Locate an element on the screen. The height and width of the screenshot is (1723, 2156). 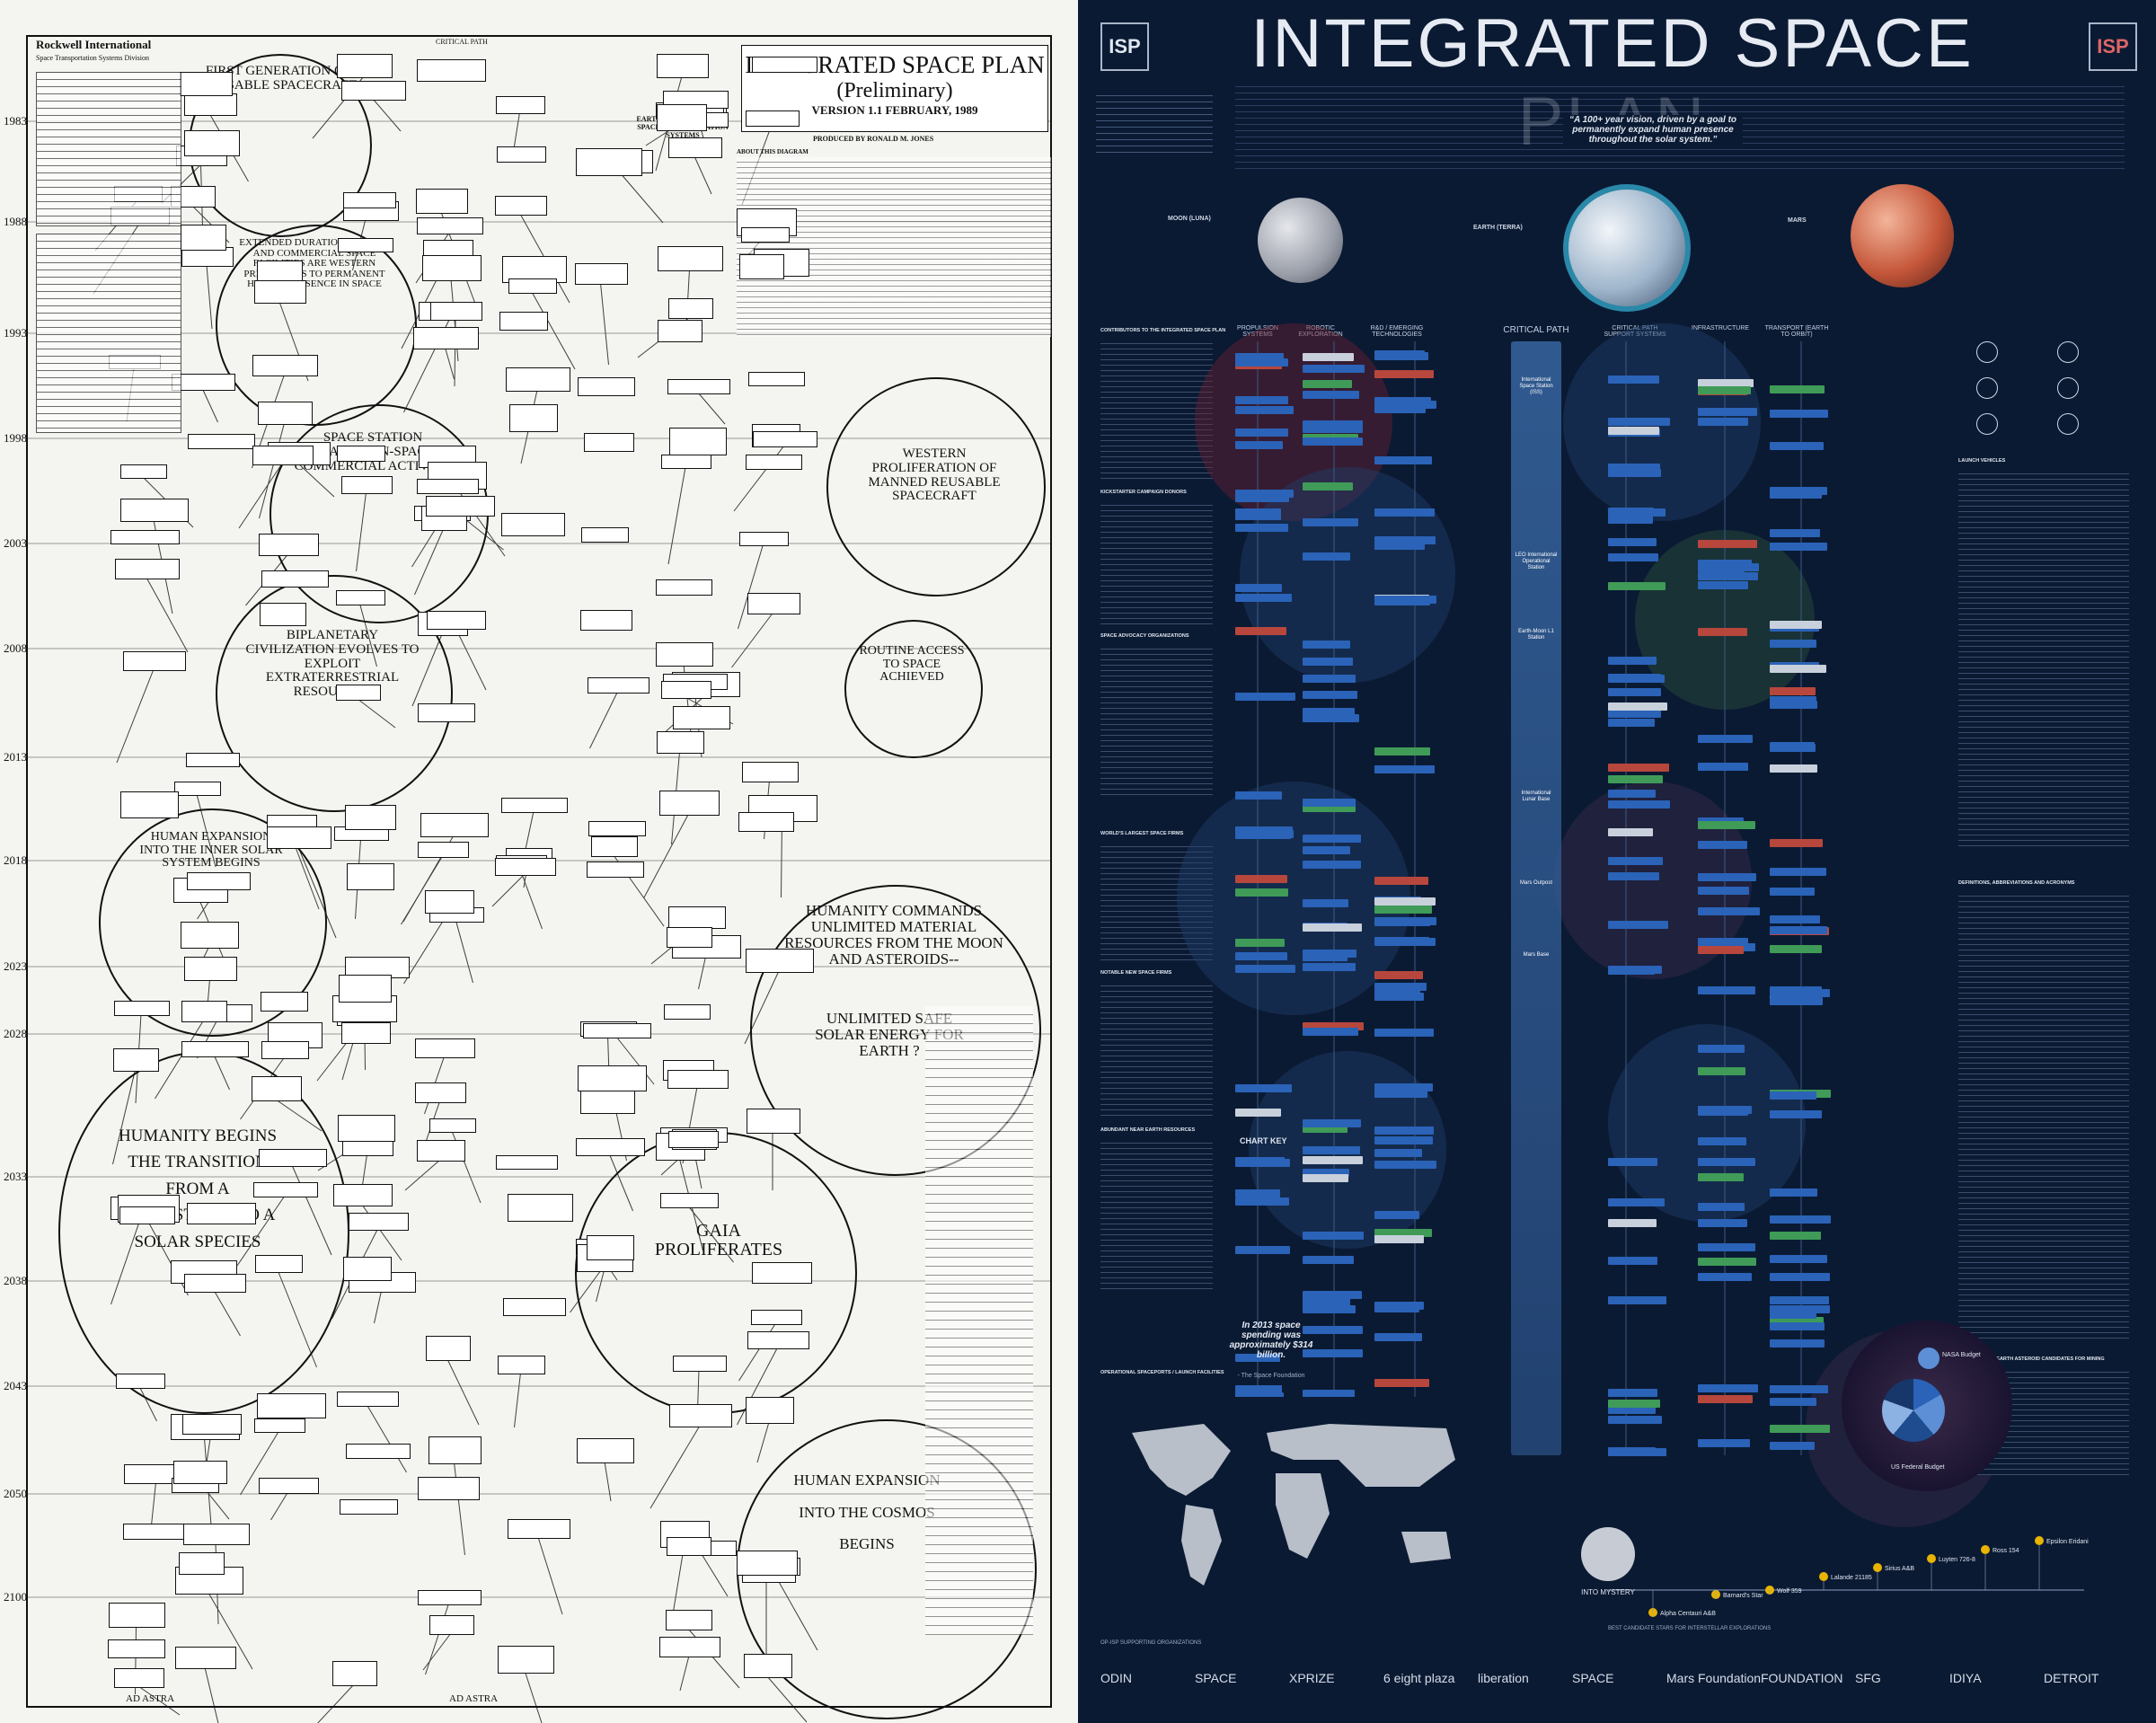
star-label: Luyten 726-8 is located at coordinates (1957, 1560).